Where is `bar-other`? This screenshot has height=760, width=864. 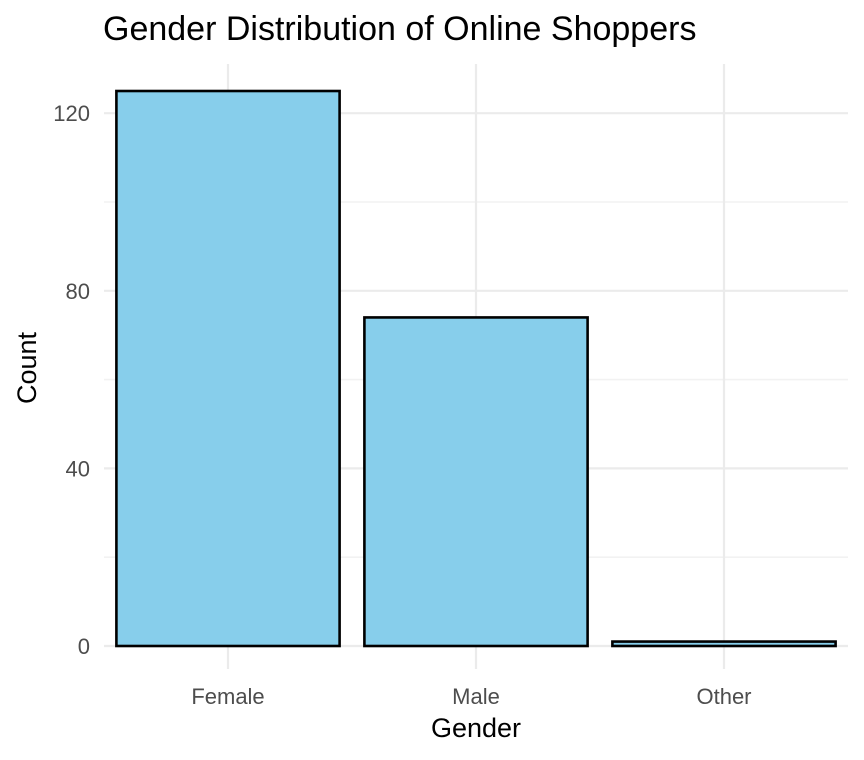 bar-other is located at coordinates (724, 644).